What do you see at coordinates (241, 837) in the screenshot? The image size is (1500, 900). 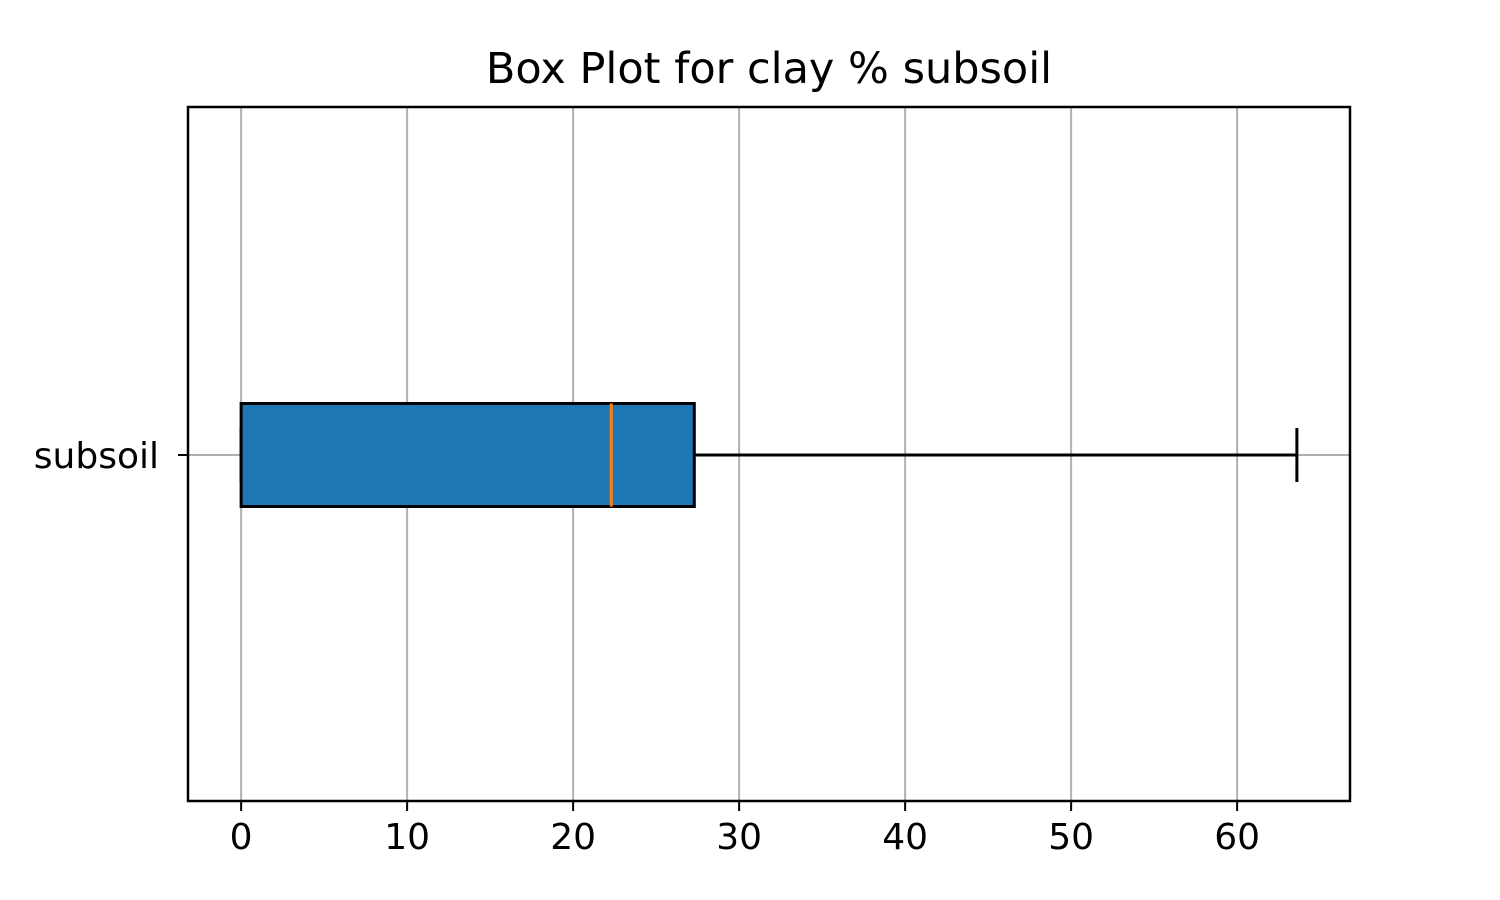 I see `x-tick-label: 0` at bounding box center [241, 837].